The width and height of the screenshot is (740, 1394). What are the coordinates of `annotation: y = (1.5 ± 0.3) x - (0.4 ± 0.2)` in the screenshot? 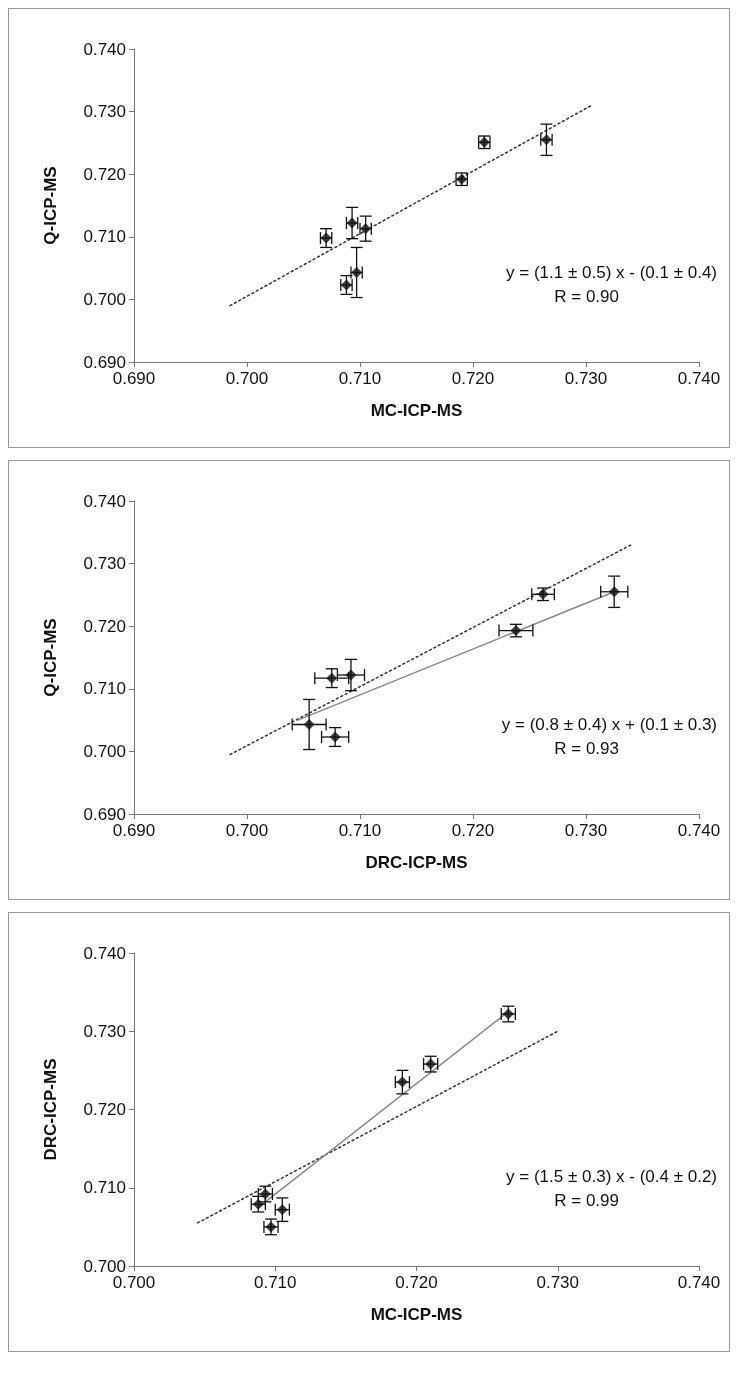 It's located at (612, 1176).